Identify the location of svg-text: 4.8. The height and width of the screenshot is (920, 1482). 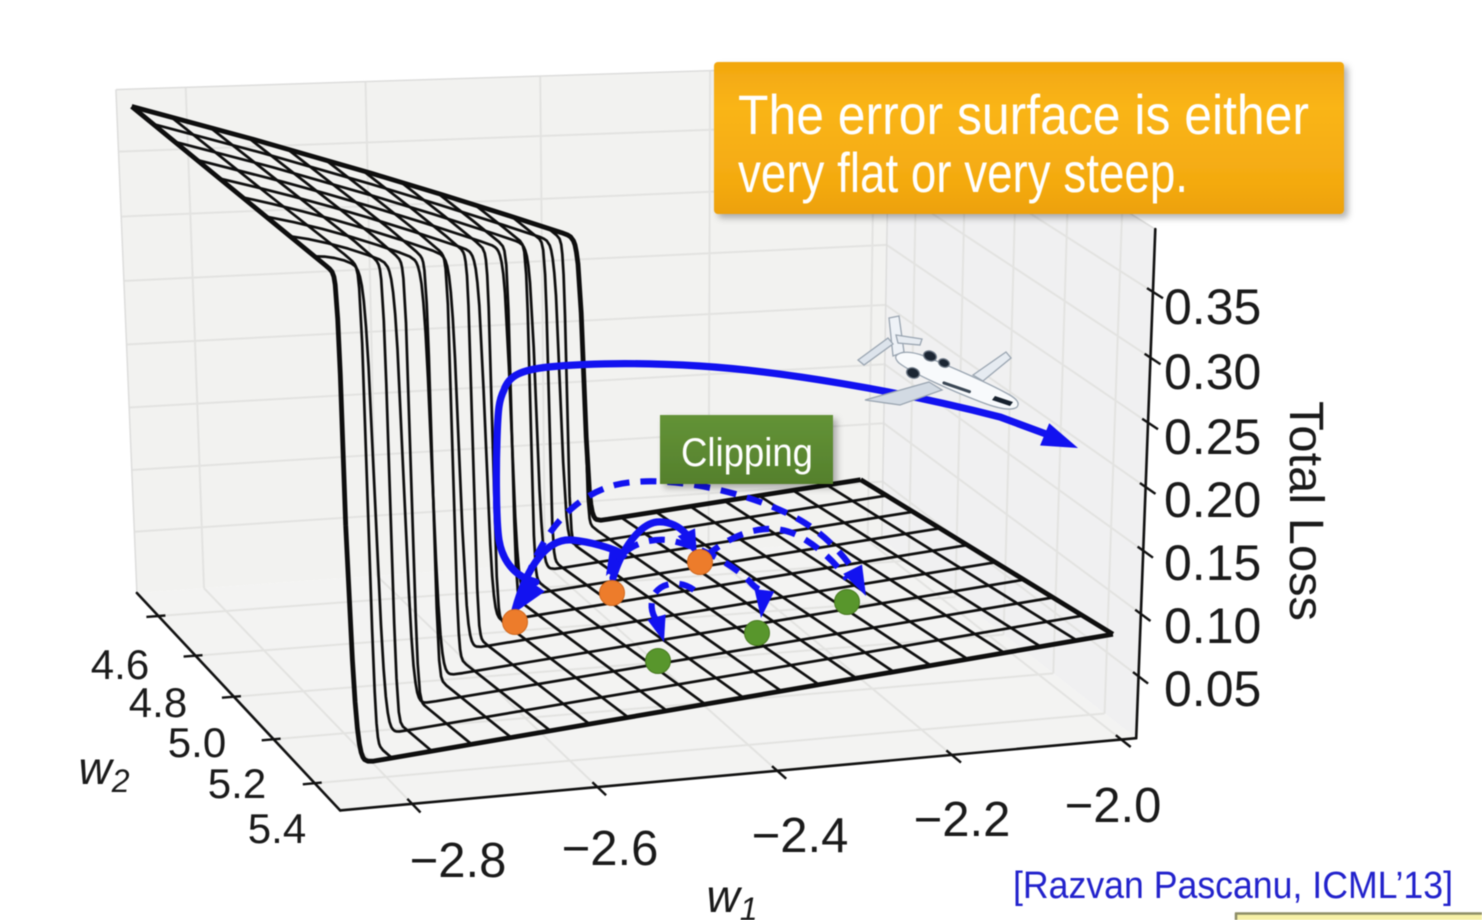
(158, 702).